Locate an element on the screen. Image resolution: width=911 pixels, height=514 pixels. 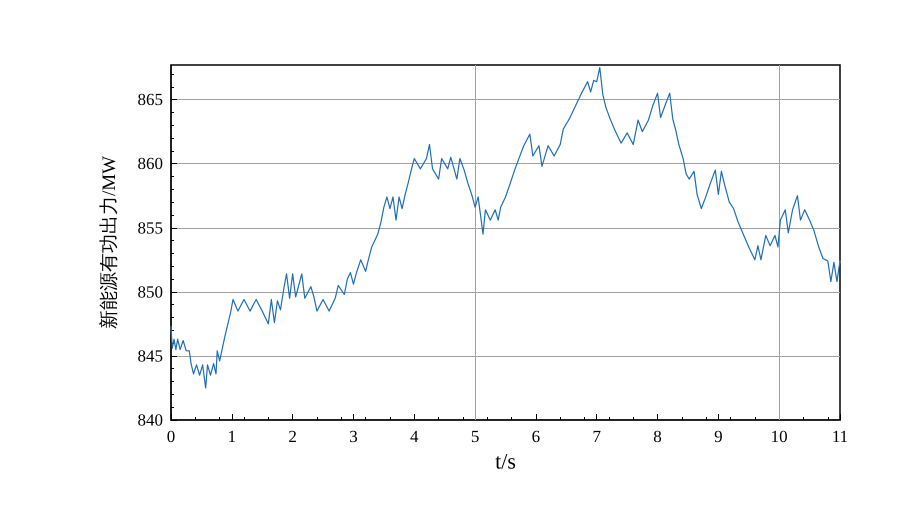
x-axis-title: t/s is located at coordinates (505, 461).